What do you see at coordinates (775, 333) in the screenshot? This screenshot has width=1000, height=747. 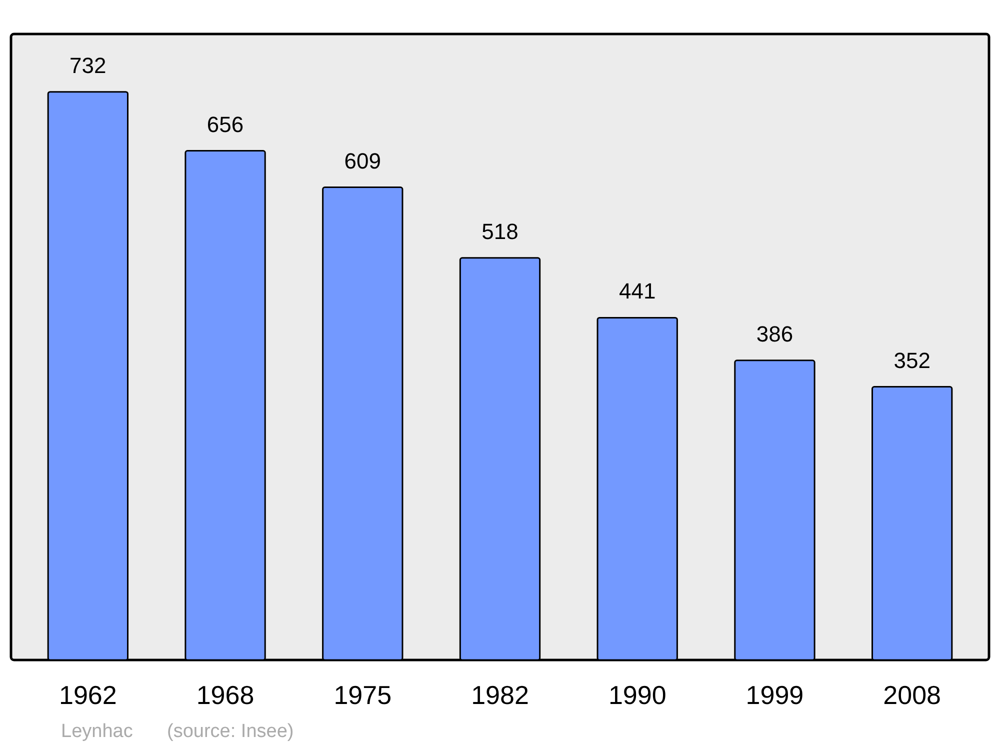 I see `data-label: 386` at bounding box center [775, 333].